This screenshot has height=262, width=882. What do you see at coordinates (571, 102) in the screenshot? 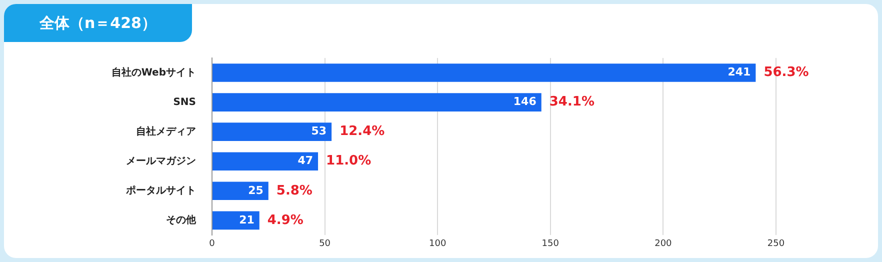
I see `annotation: 34.1%` at bounding box center [571, 102].